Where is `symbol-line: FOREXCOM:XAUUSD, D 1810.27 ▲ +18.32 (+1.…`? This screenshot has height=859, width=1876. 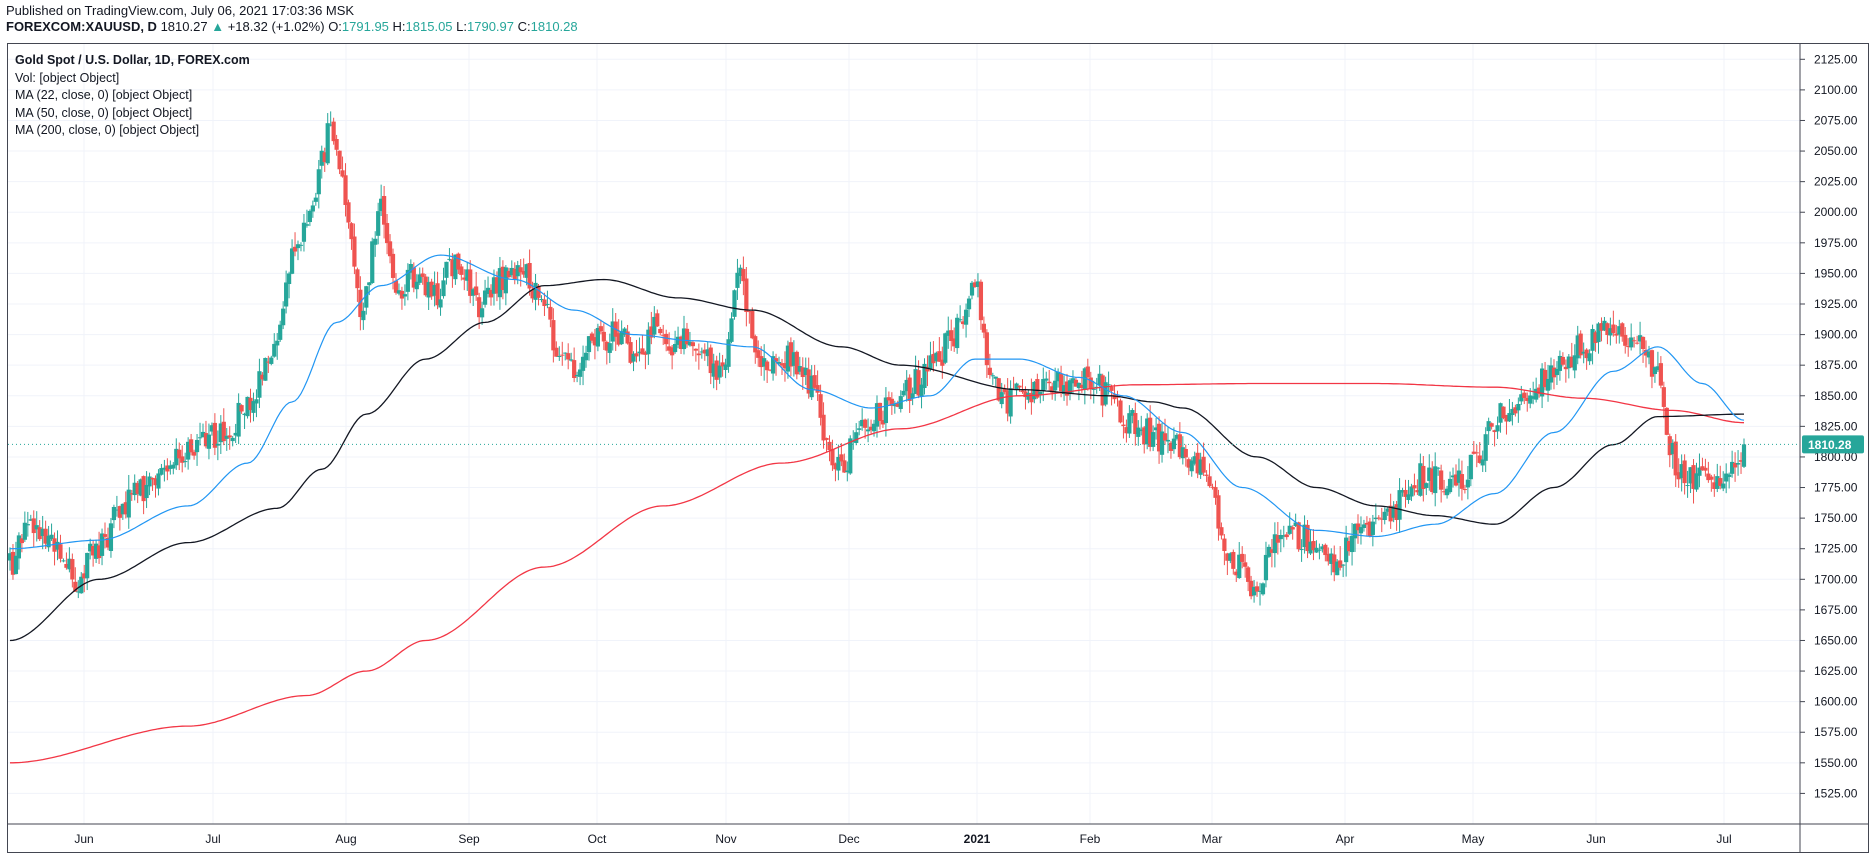 symbol-line: FOREXCOM:XAUUSD, D 1810.27 ▲ +18.32 (+1.… is located at coordinates (292, 27).